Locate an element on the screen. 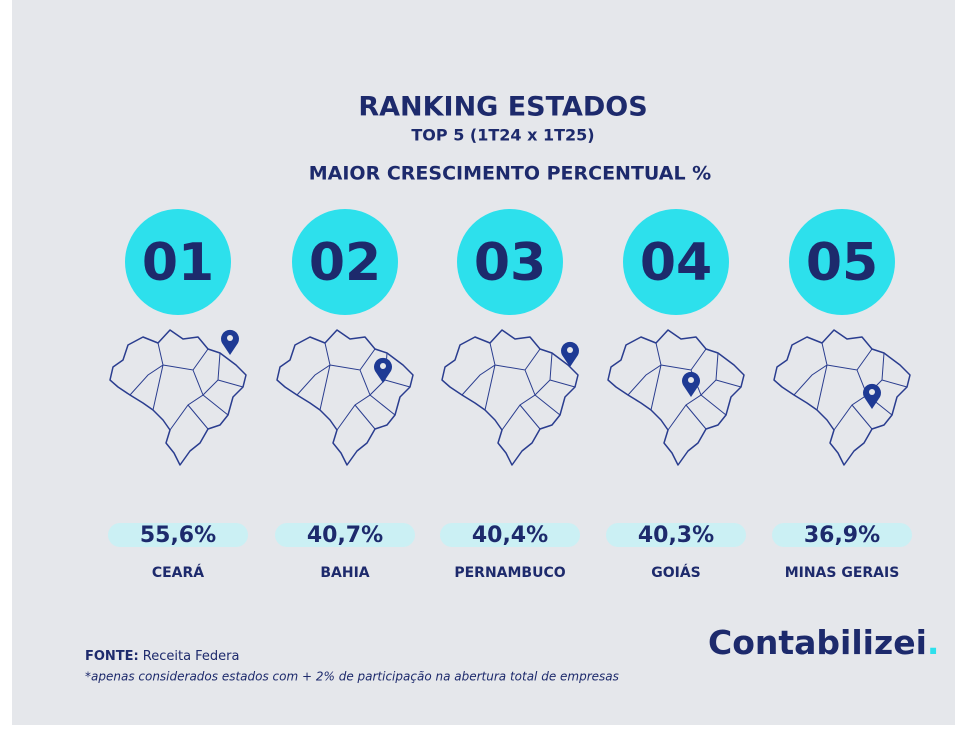  value: 40,3% is located at coordinates (676, 535).